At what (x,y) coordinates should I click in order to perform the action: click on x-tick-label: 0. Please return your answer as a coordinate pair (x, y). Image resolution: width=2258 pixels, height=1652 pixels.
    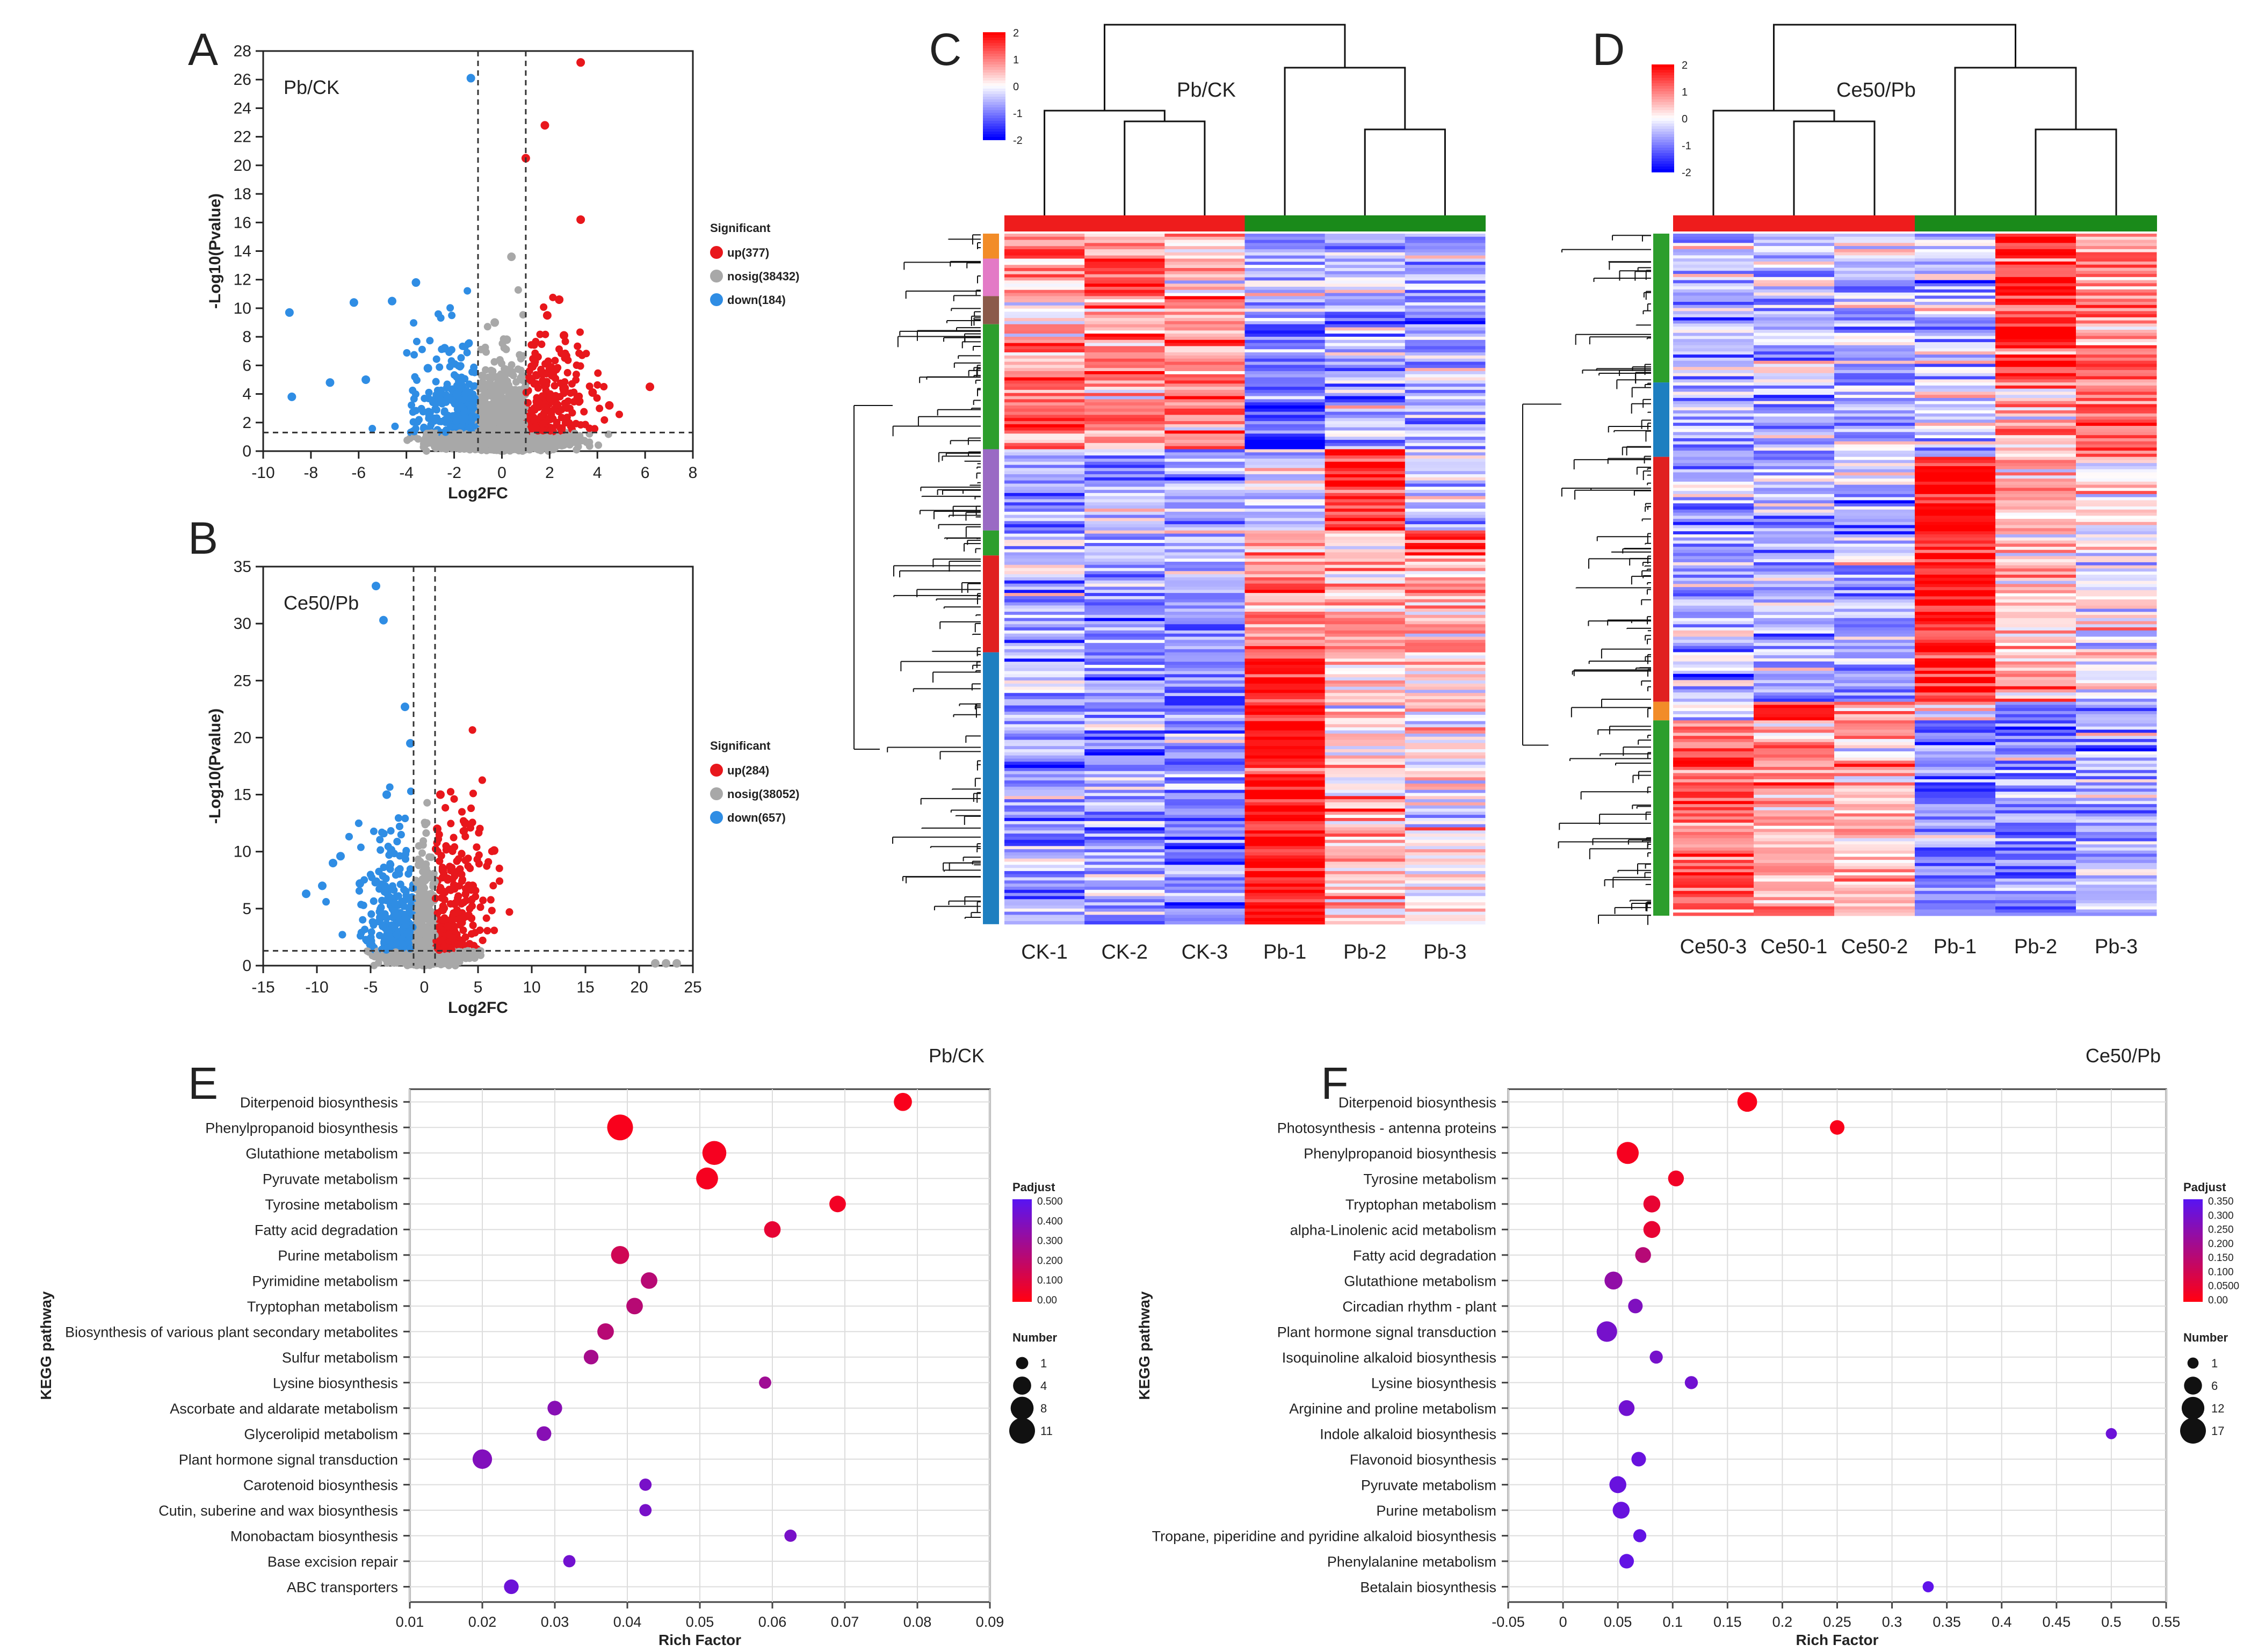
    Looking at the image, I should click on (502, 473).